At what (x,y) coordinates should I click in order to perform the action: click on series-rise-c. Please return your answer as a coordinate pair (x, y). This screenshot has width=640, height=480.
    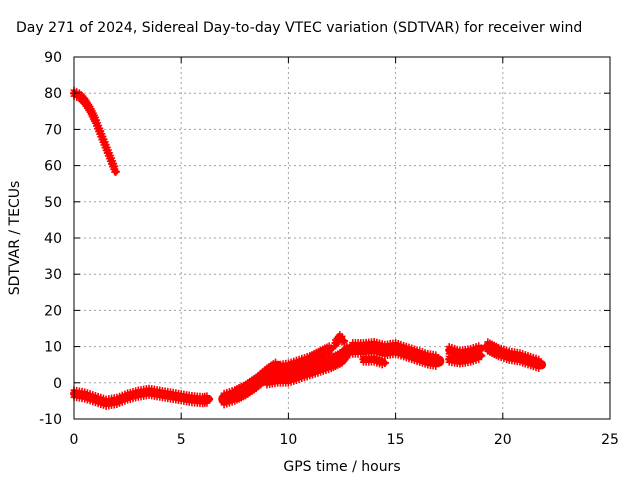
    Looking at the image, I should click on (308, 365).